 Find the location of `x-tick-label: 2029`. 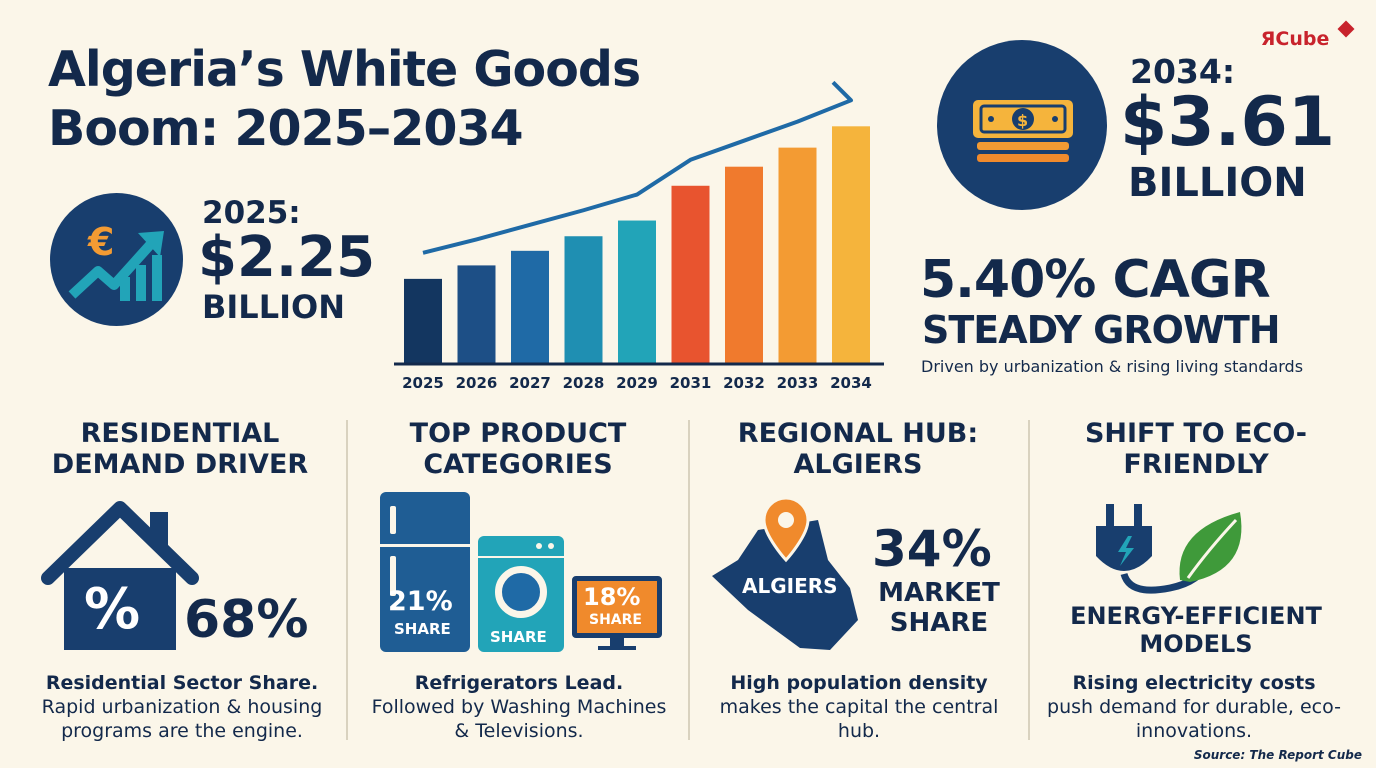

x-tick-label: 2029 is located at coordinates (637, 383).